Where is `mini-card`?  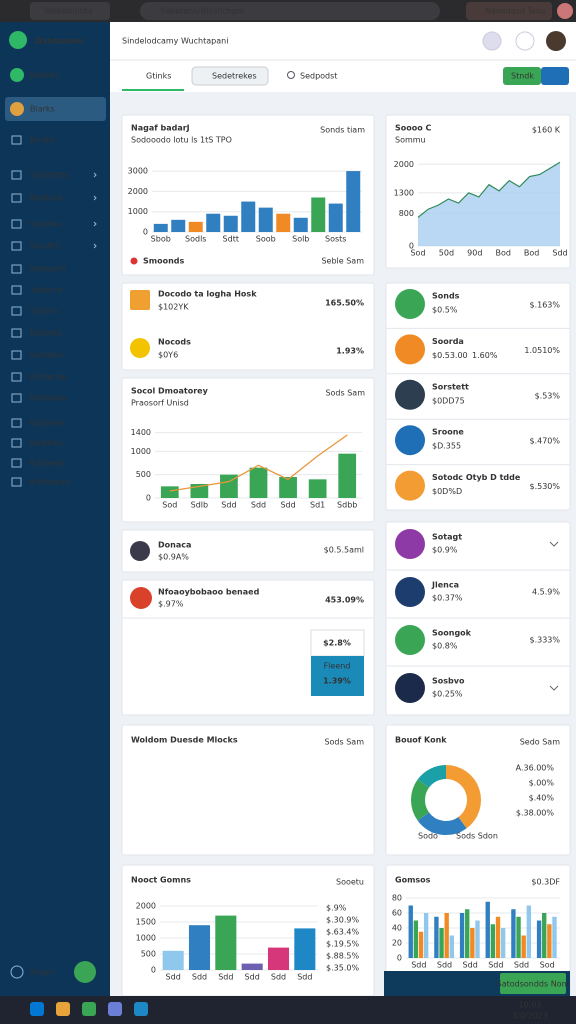 mini-card is located at coordinates (337, 676).